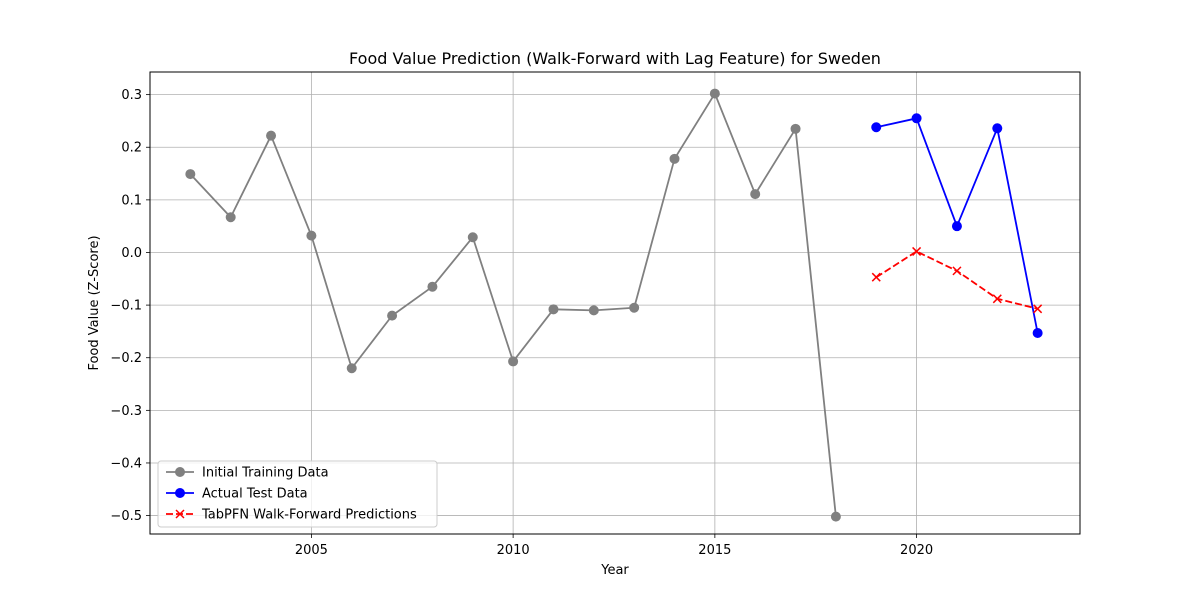 The width and height of the screenshot is (1200, 600). What do you see at coordinates (131, 148) in the screenshot?
I see `y-tick-label: 0.2` at bounding box center [131, 148].